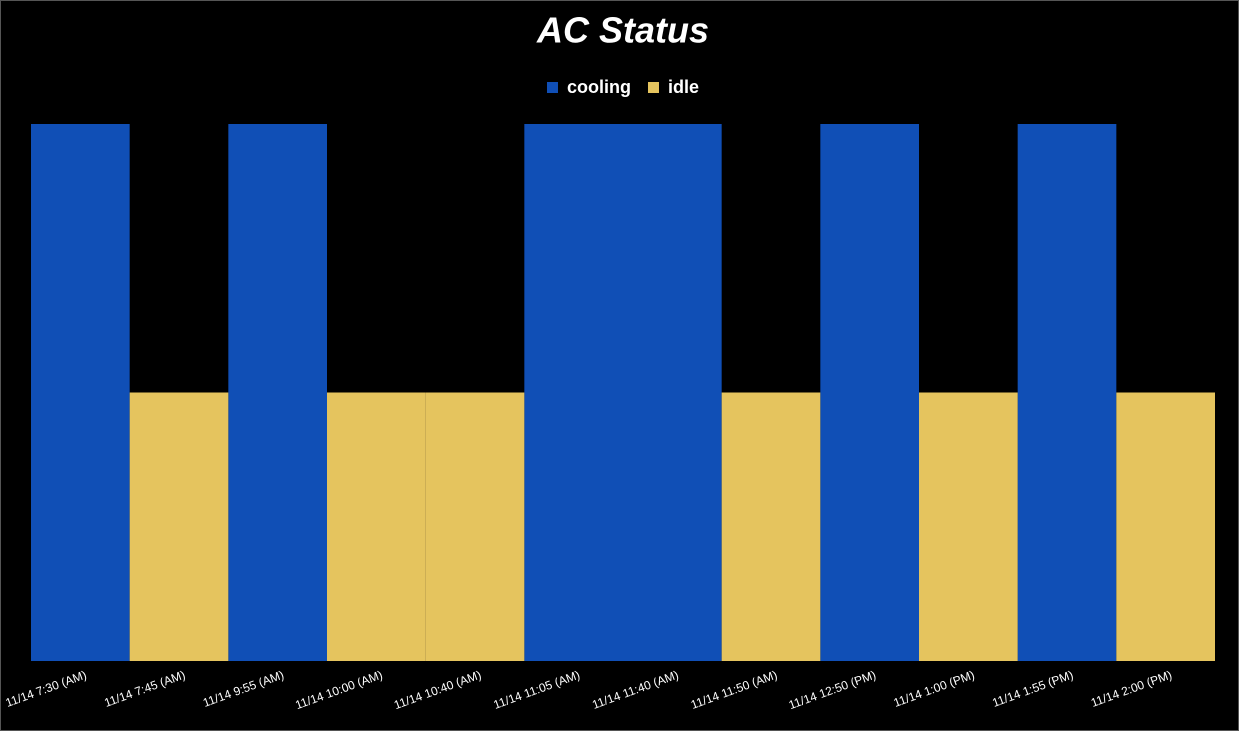 This screenshot has width=1239, height=731. Describe the element at coordinates (46, 689) in the screenshot. I see `x-tick-label: 11/14 7:30 (AM)` at that location.